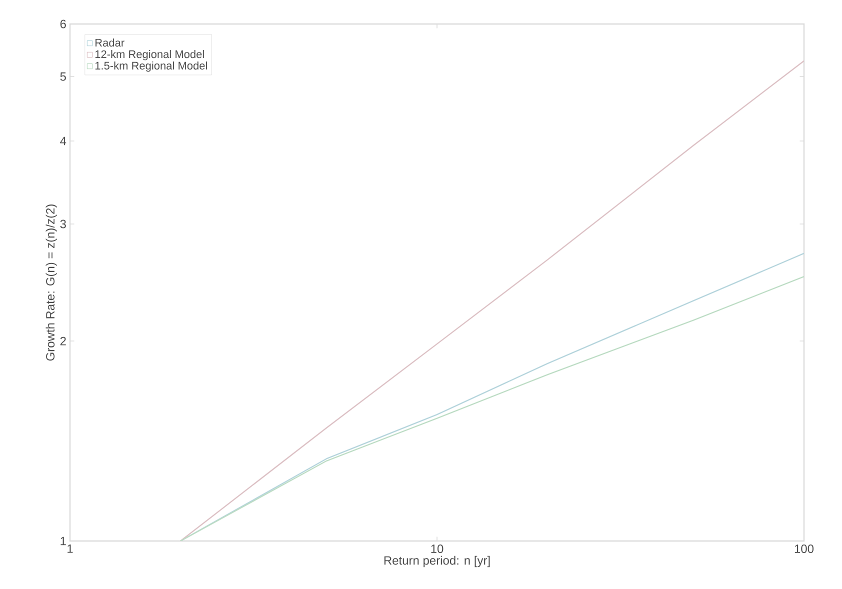  I want to click on x-tick-label: 100, so click(804, 549).